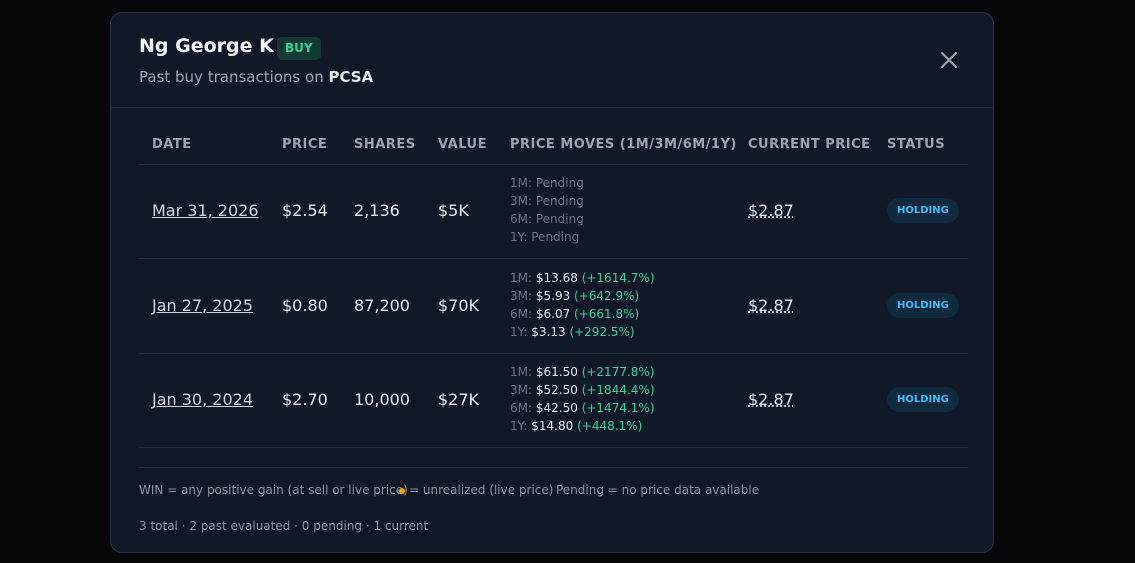  What do you see at coordinates (809, 144) in the screenshot?
I see `column-header: CURRENT PRICE` at bounding box center [809, 144].